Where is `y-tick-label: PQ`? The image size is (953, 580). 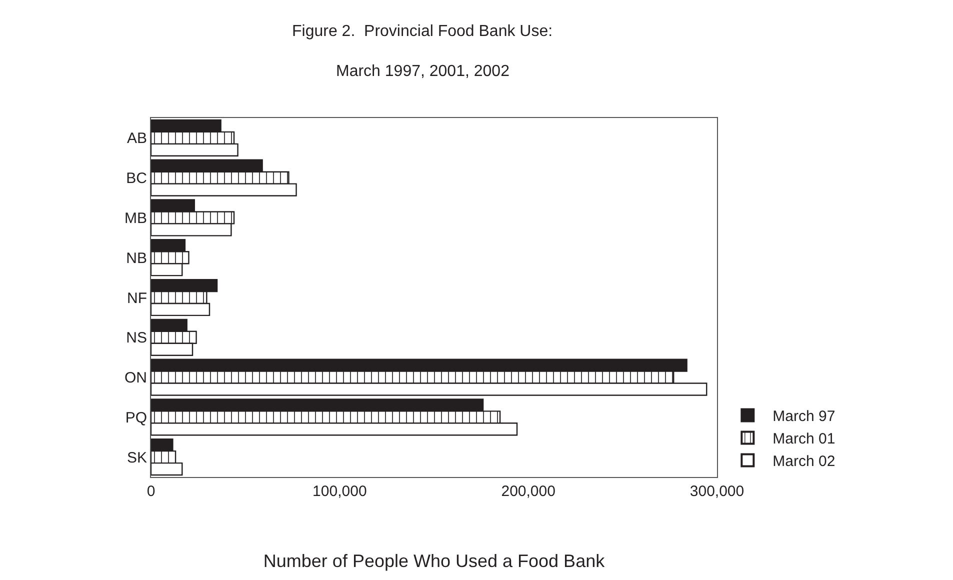 y-tick-label: PQ is located at coordinates (136, 417).